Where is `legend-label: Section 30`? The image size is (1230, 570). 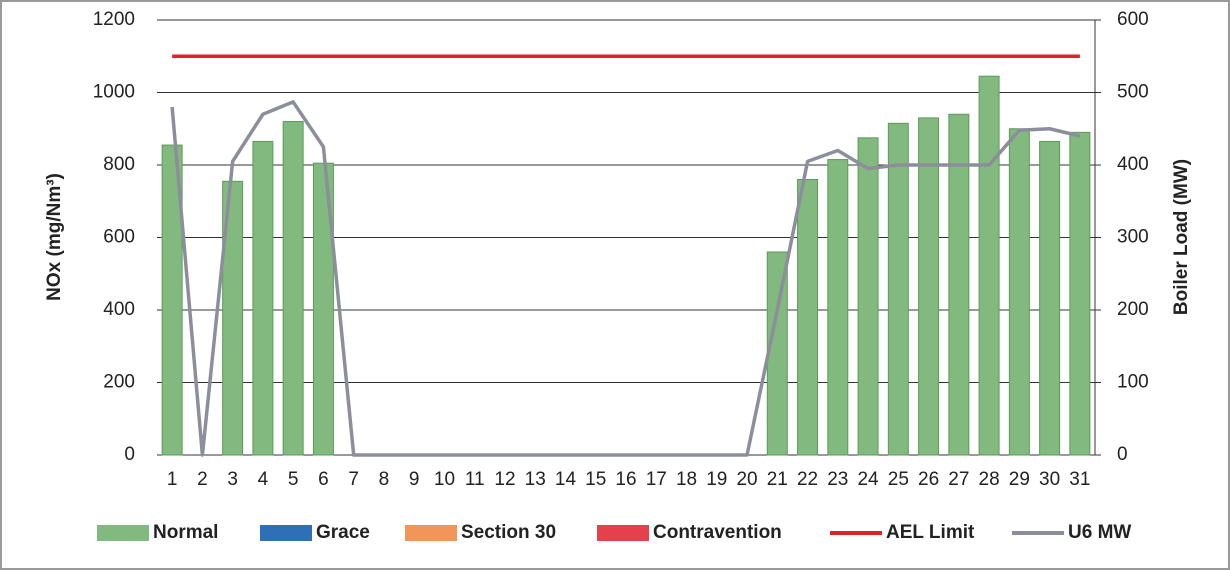 legend-label: Section 30 is located at coordinates (508, 532).